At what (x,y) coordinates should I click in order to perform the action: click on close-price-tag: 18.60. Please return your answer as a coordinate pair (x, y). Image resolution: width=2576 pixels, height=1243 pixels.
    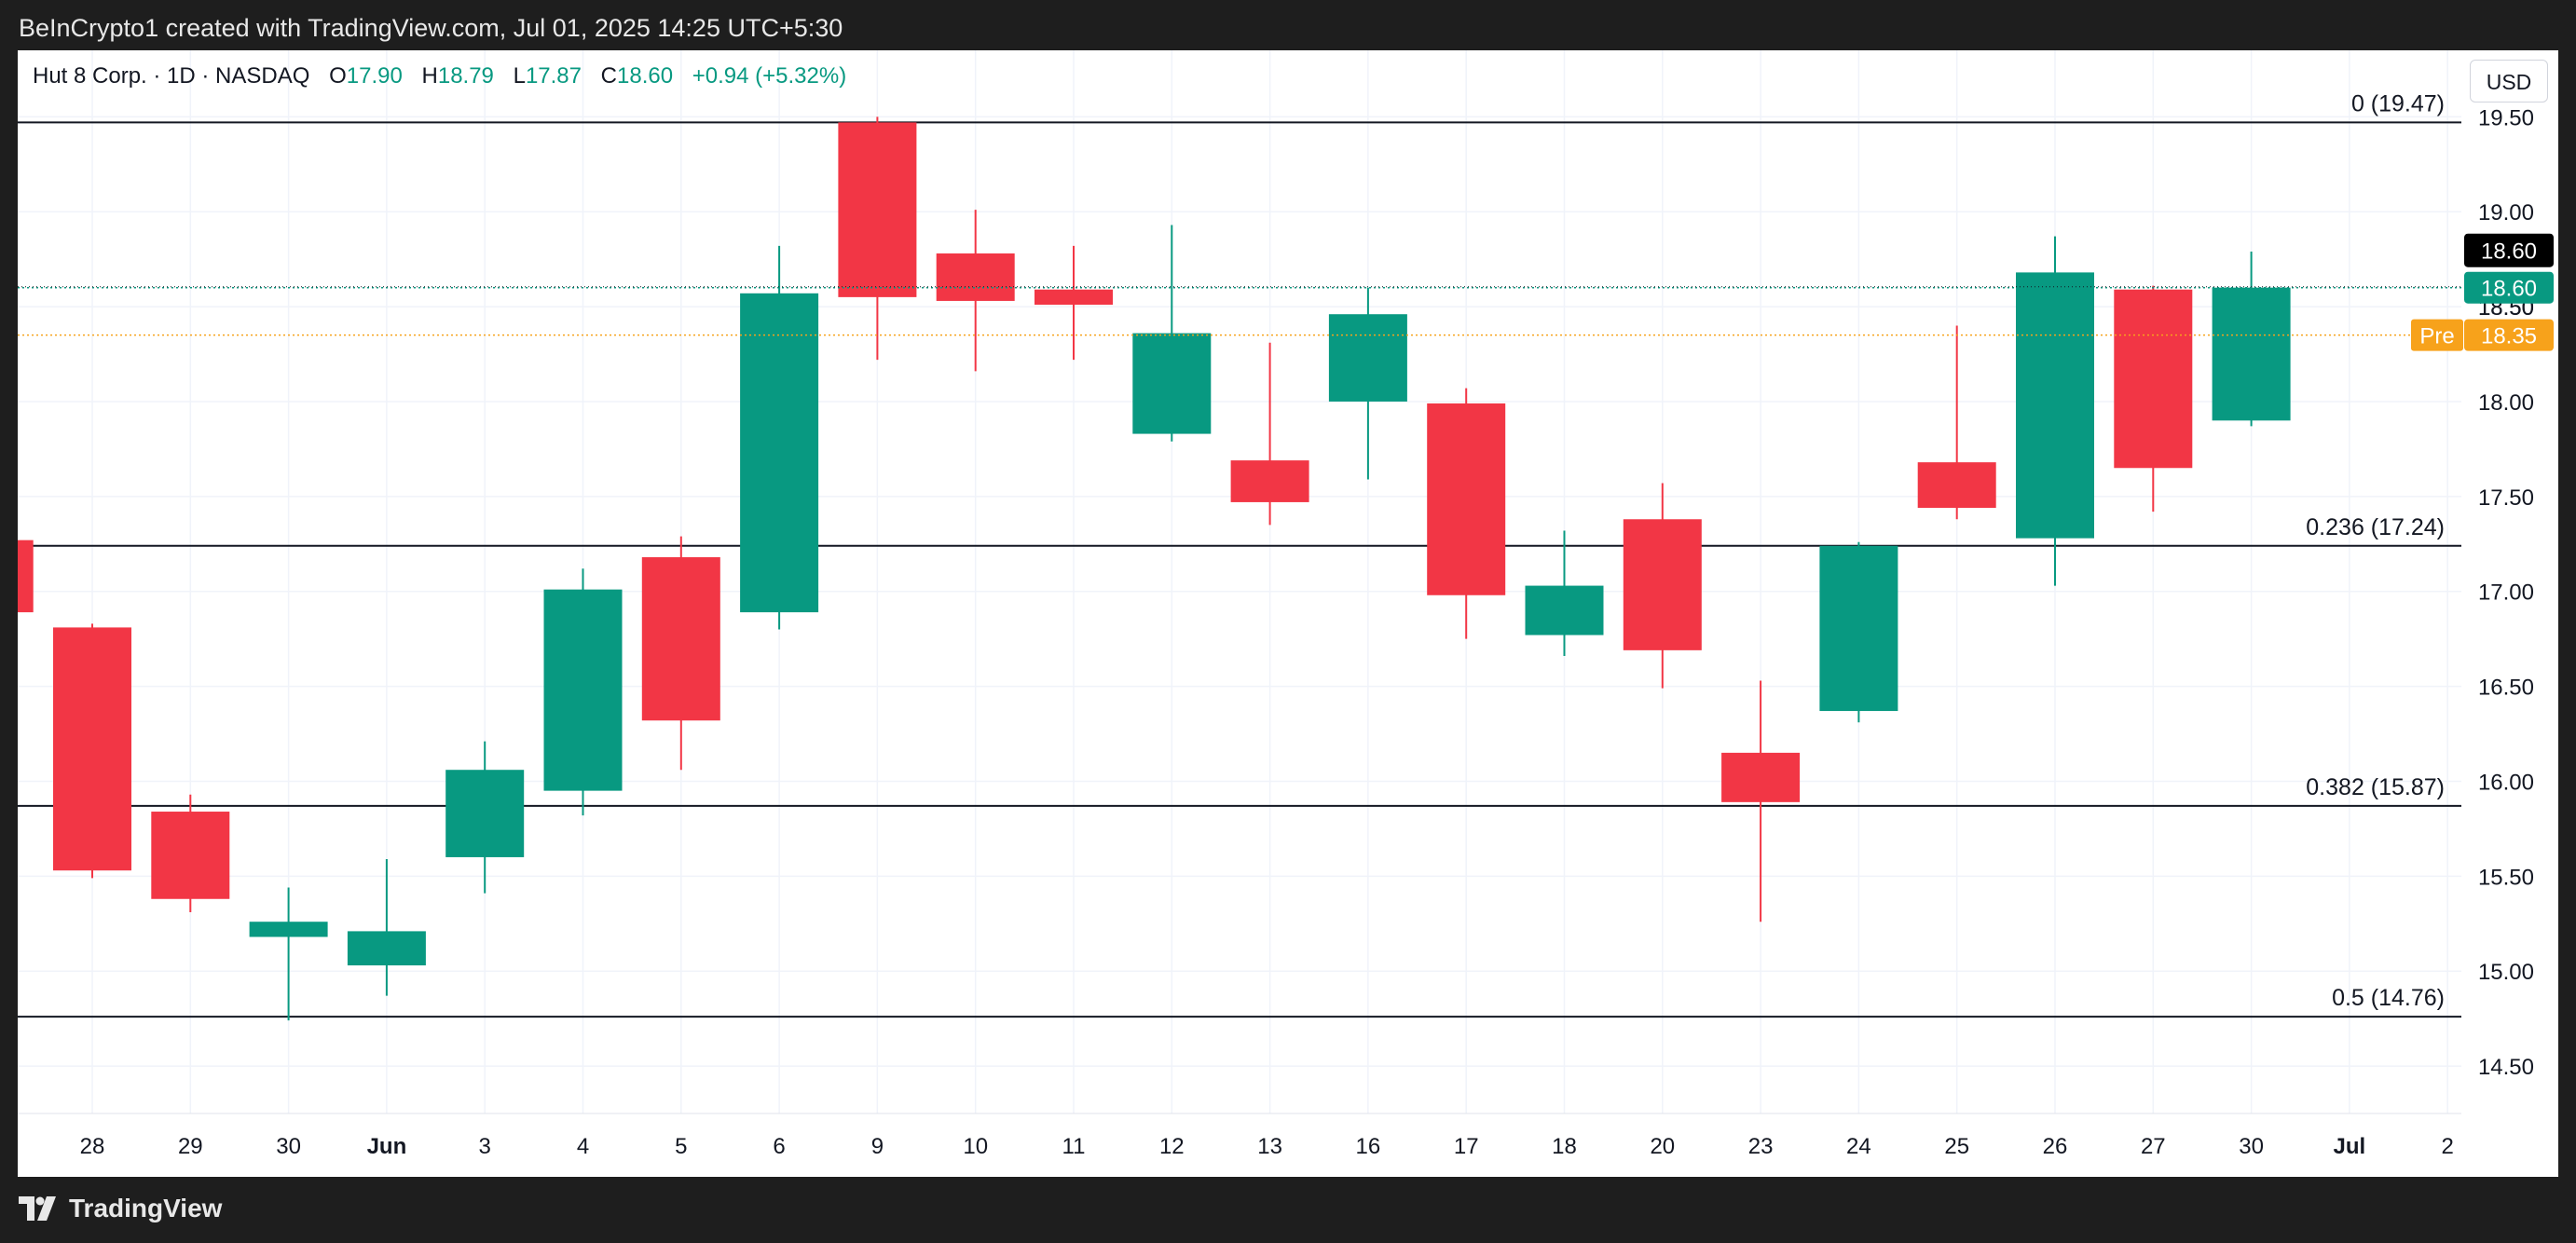
    Looking at the image, I should click on (2509, 289).